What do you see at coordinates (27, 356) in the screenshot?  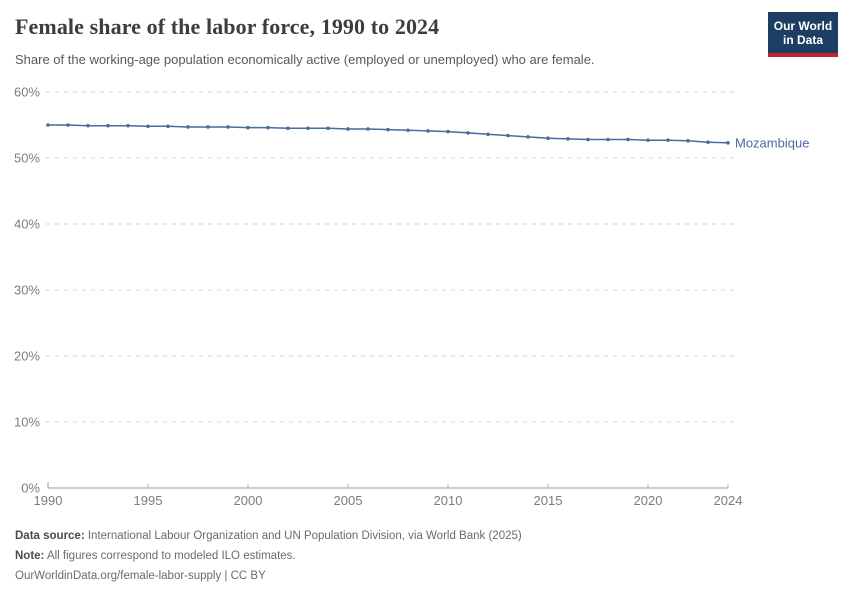 I see `y-axis-label-20: 20%` at bounding box center [27, 356].